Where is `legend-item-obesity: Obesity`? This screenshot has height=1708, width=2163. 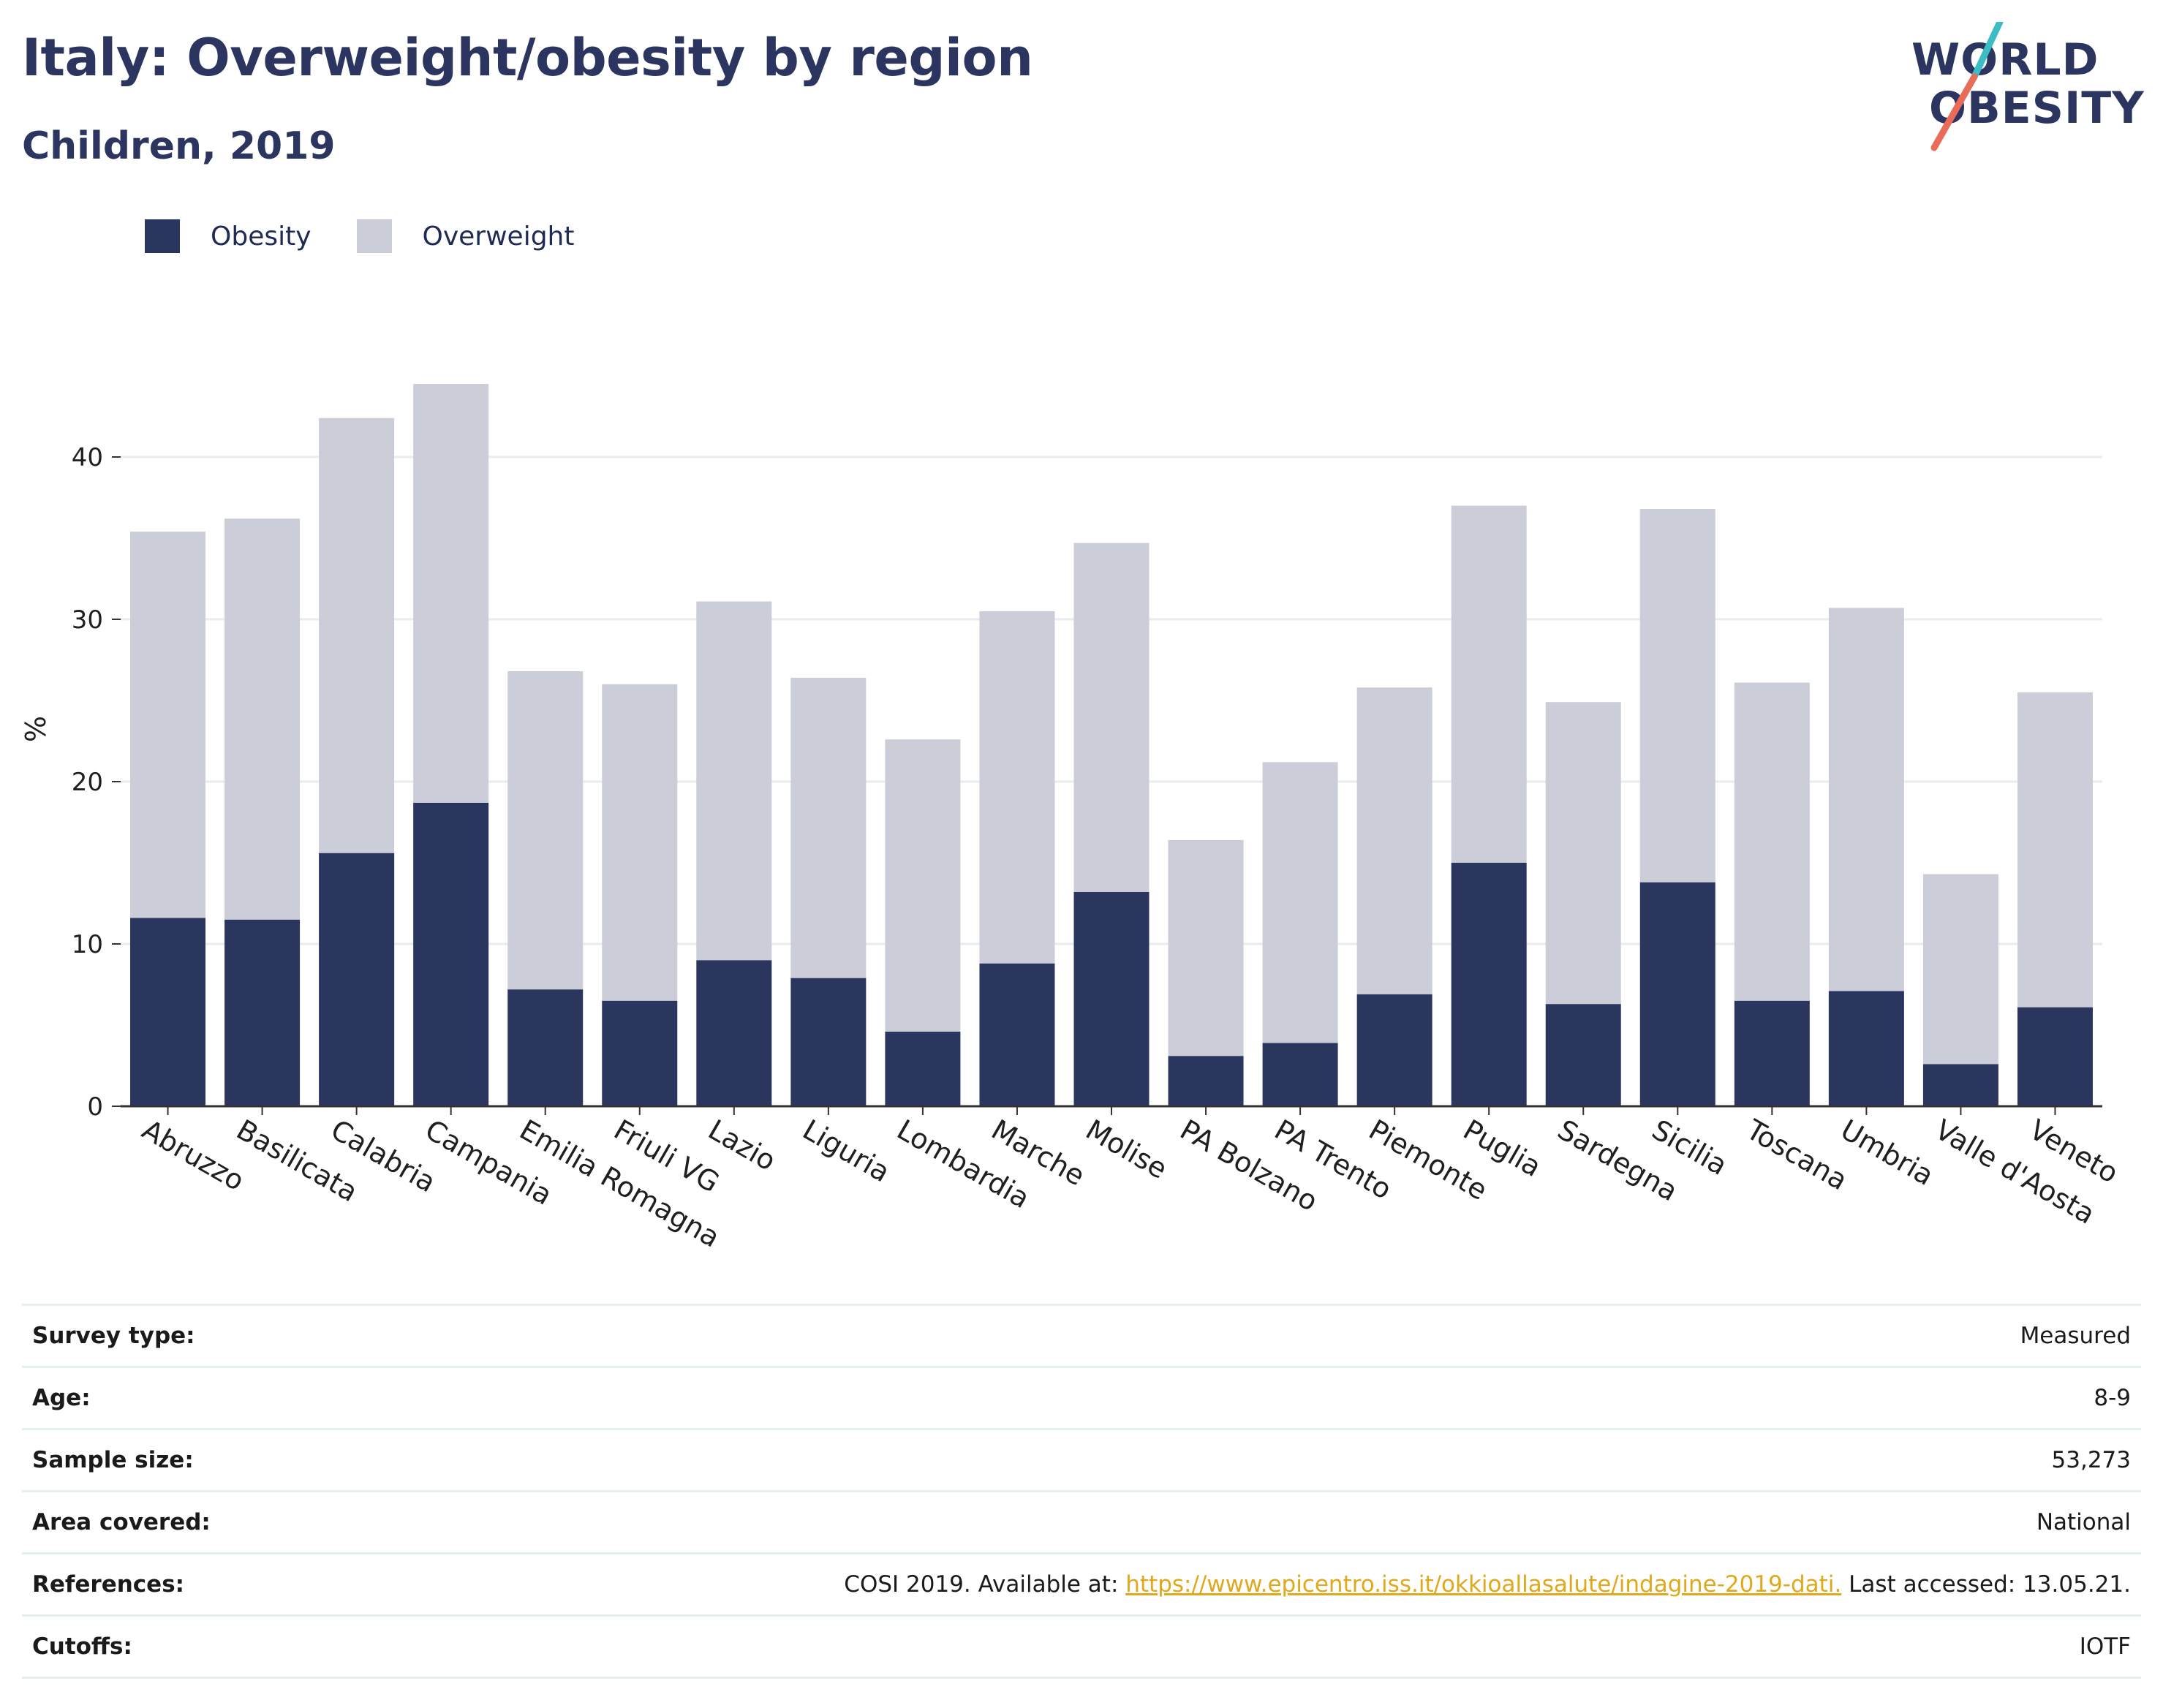 legend-item-obesity: Obesity is located at coordinates (229, 236).